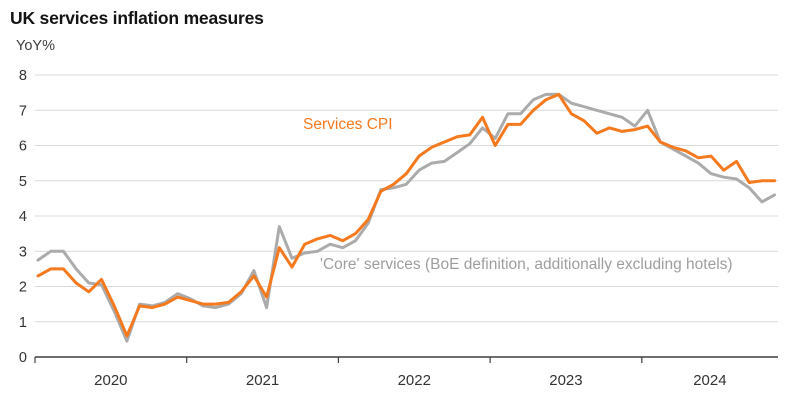  I want to click on y-axis-unit-label: YoY%, so click(35, 46).